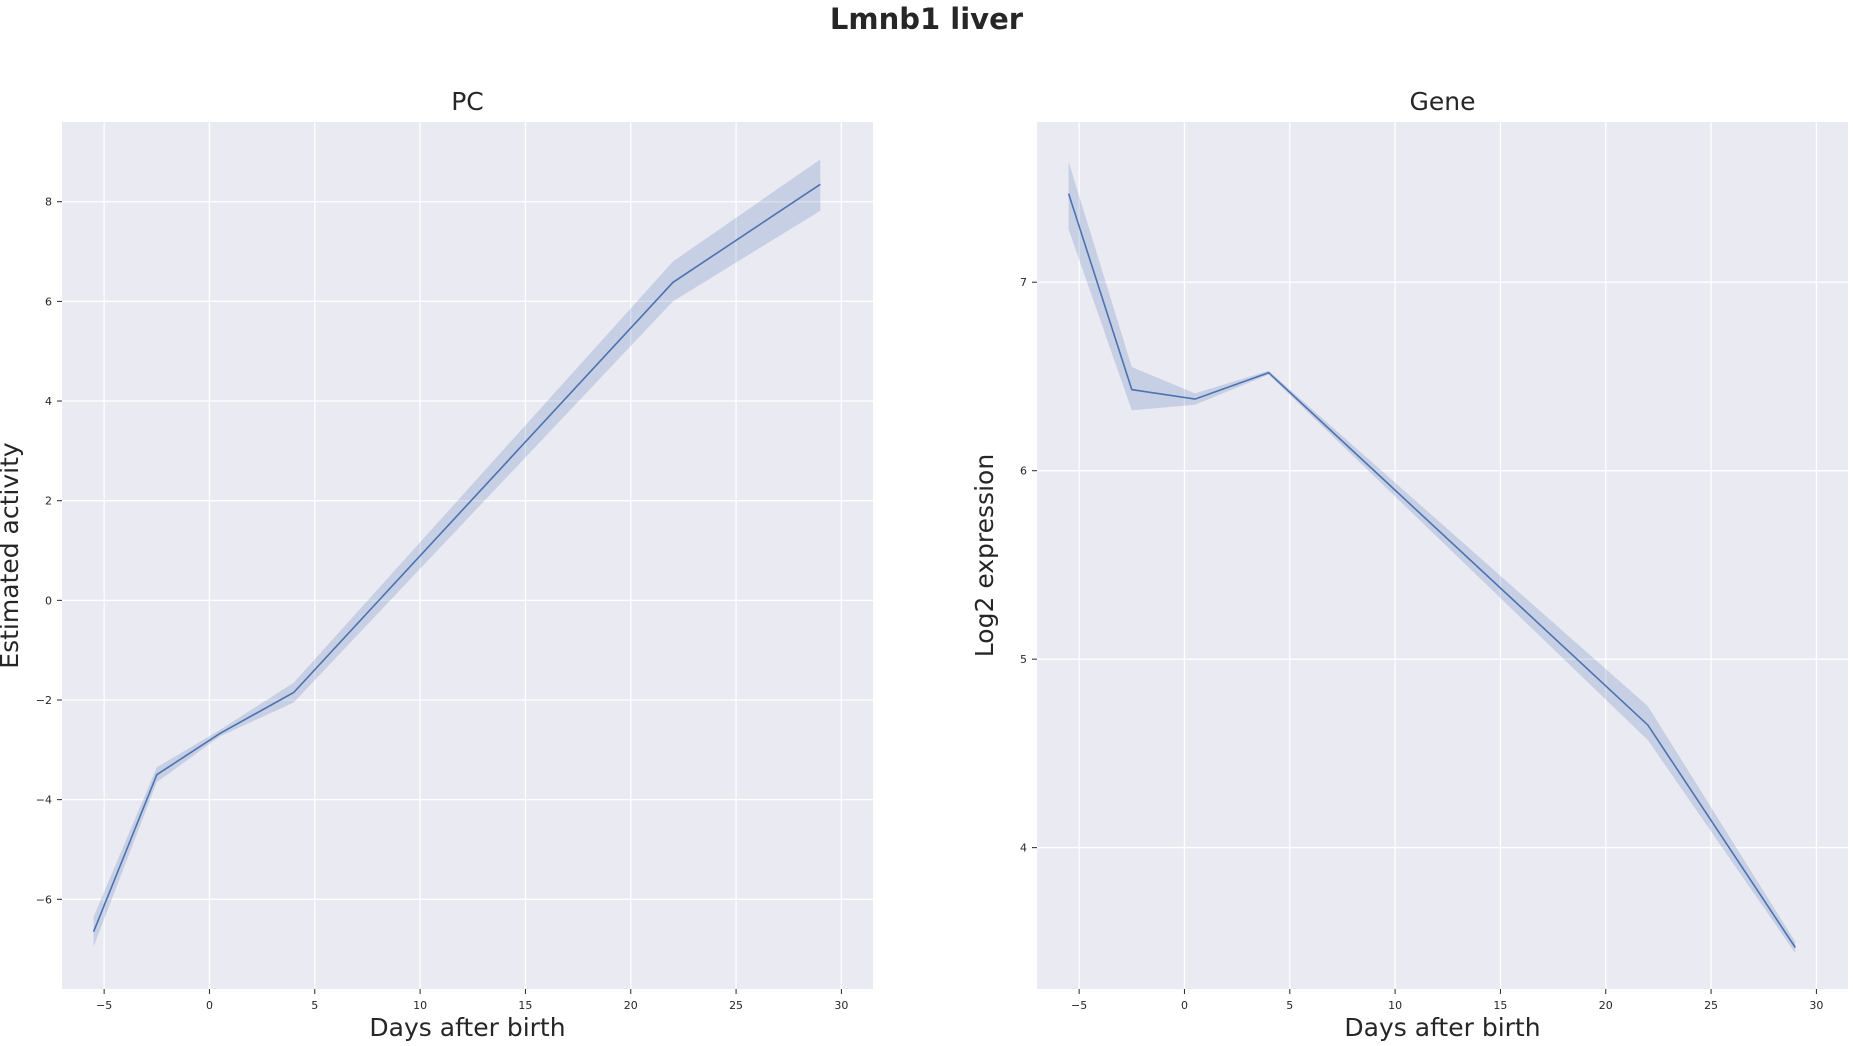 The width and height of the screenshot is (1853, 1046). What do you see at coordinates (841, 1005) in the screenshot?
I see `pc-x-tick-label: 30` at bounding box center [841, 1005].